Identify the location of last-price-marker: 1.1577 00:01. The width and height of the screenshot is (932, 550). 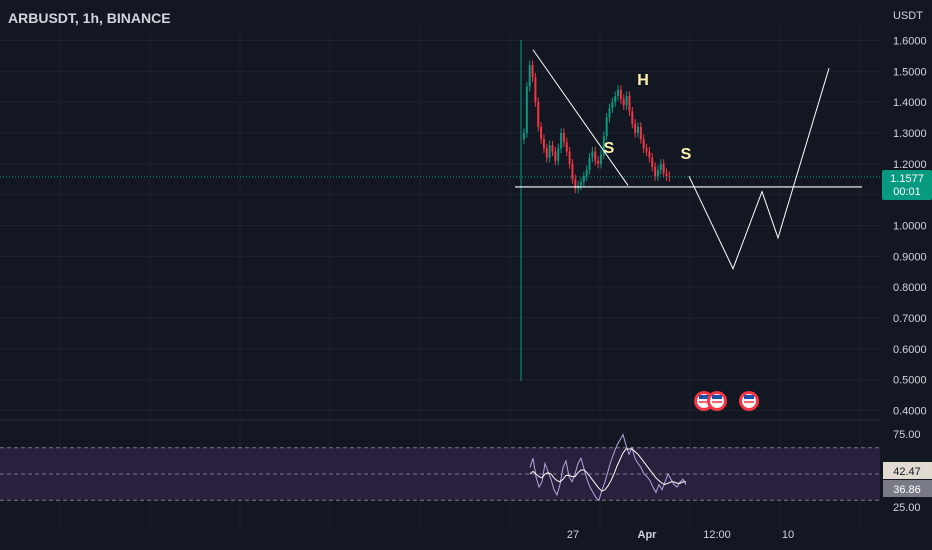
(907, 185).